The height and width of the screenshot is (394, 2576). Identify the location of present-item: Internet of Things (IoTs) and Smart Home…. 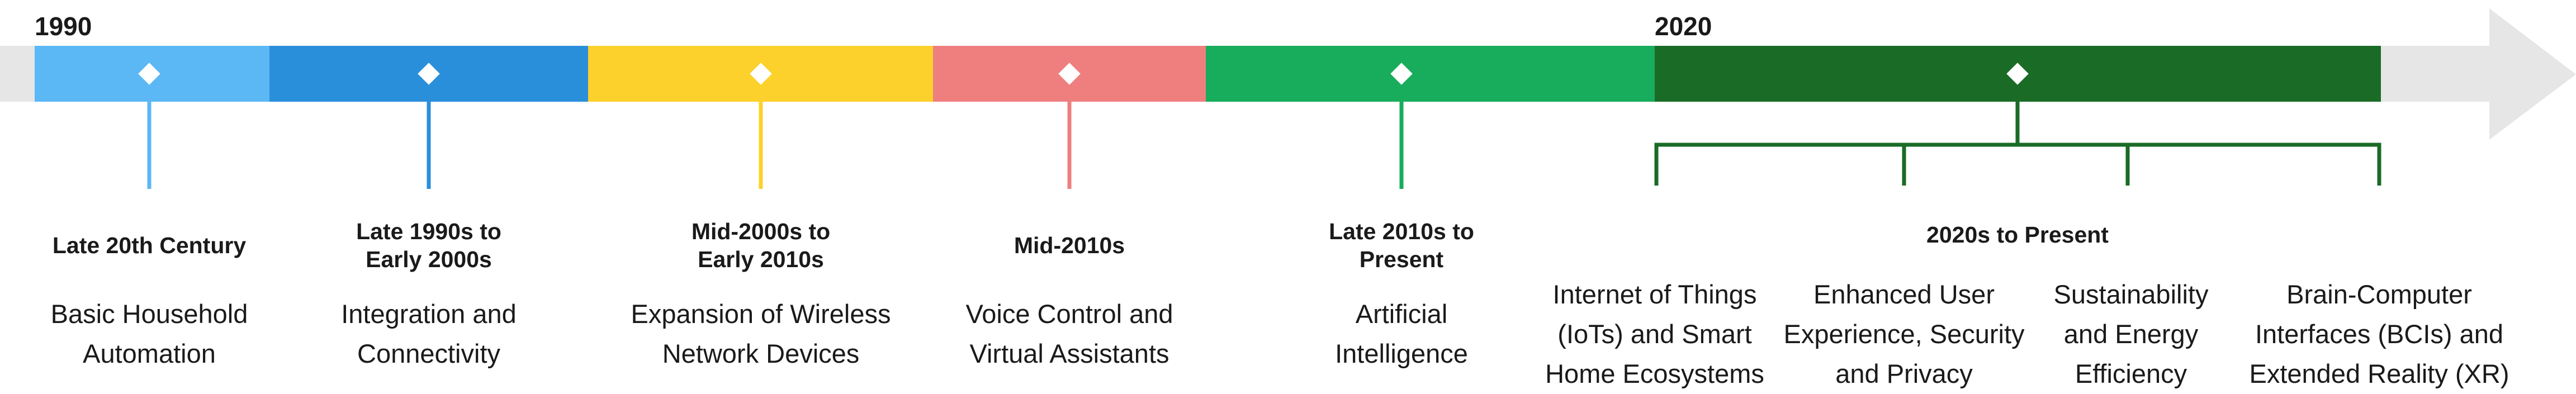
(1654, 333).